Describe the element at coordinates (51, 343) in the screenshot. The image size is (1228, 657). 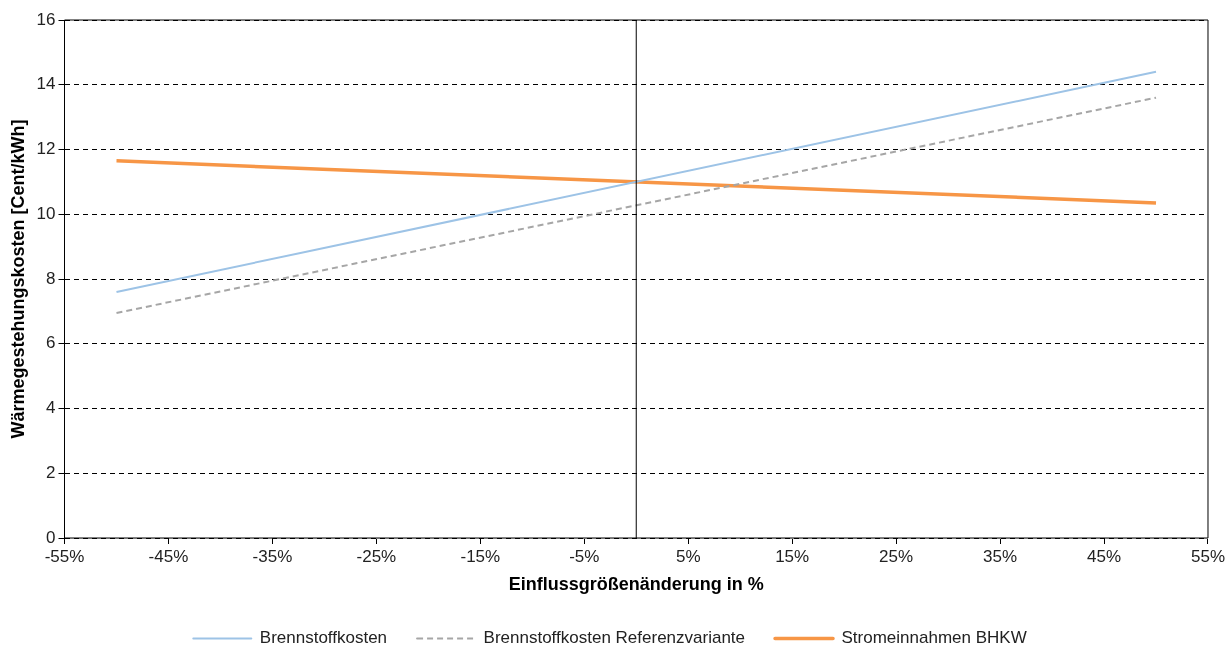
I see `y-tick-label: 6` at that location.